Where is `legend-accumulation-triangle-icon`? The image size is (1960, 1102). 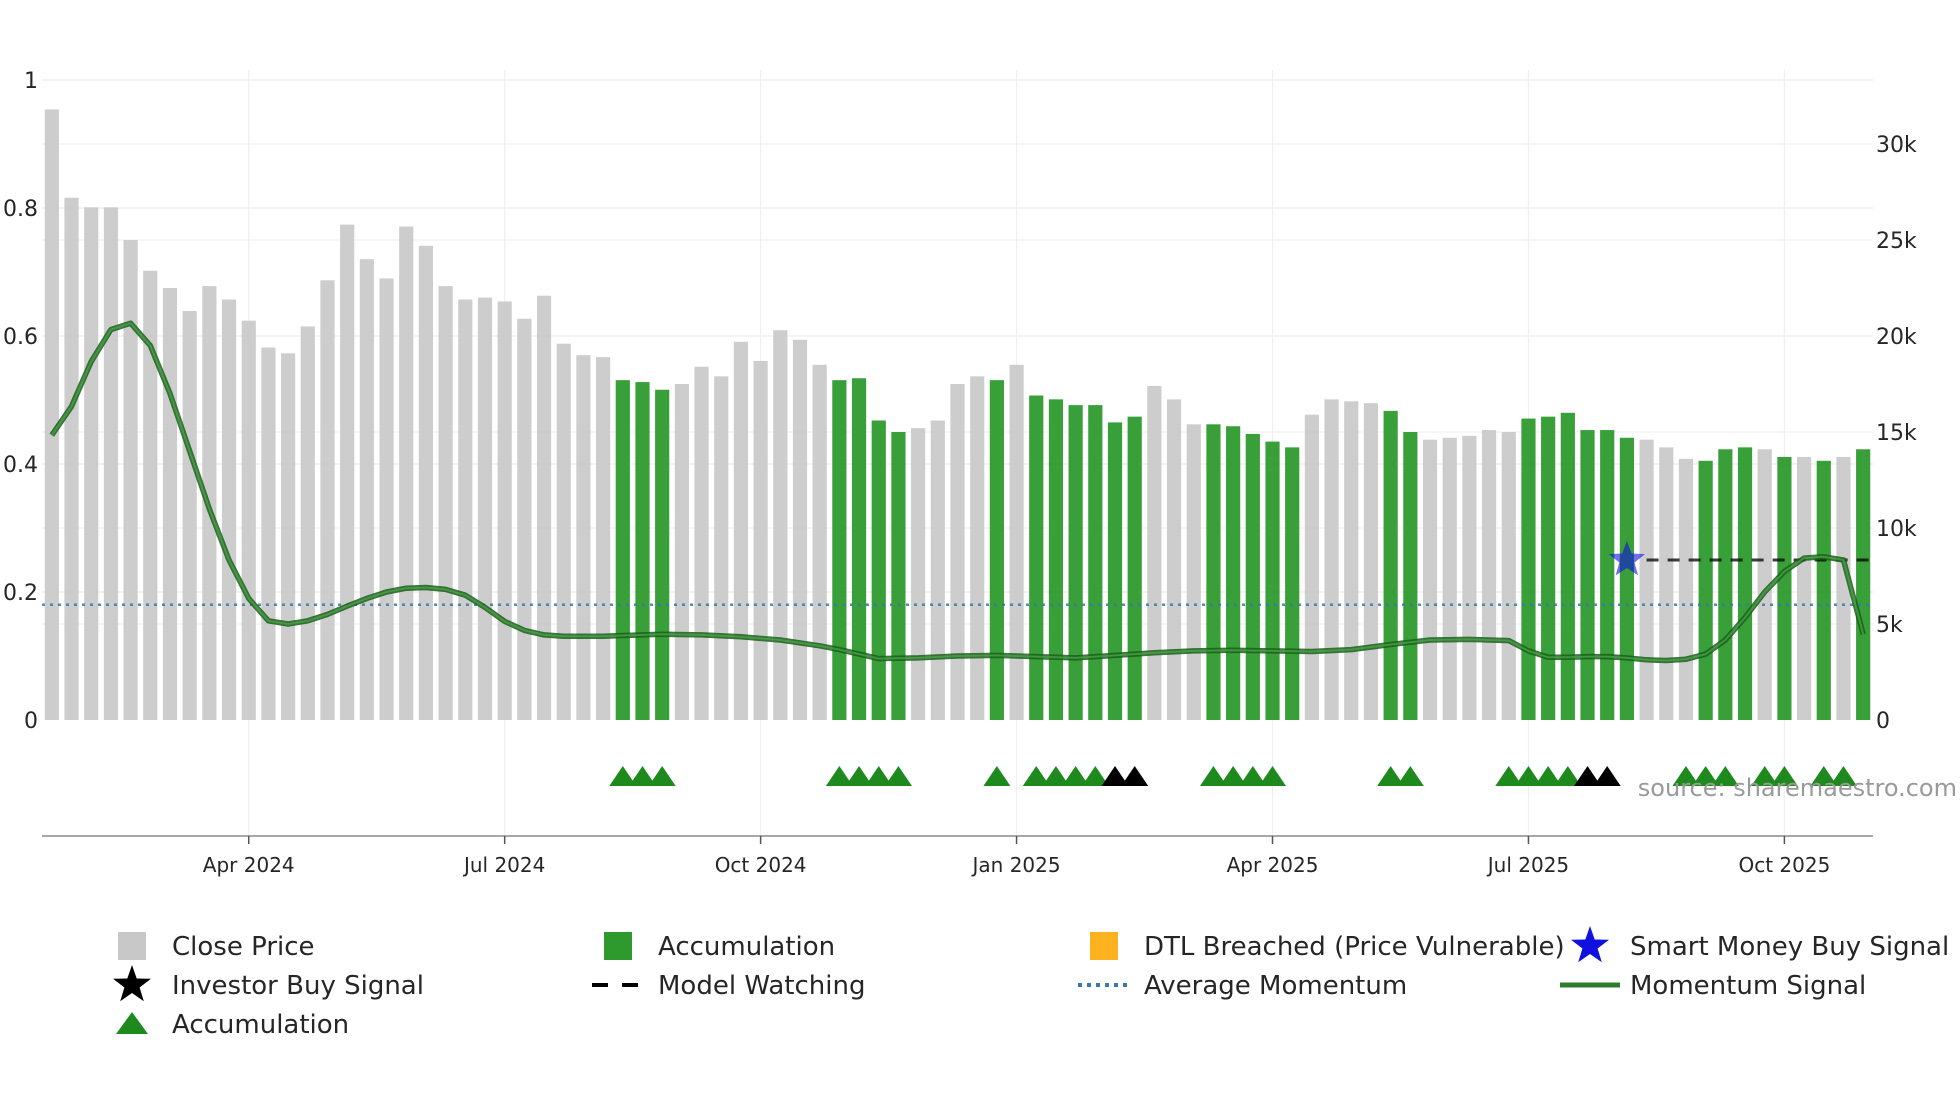
legend-accumulation-triangle-icon is located at coordinates (132, 1023).